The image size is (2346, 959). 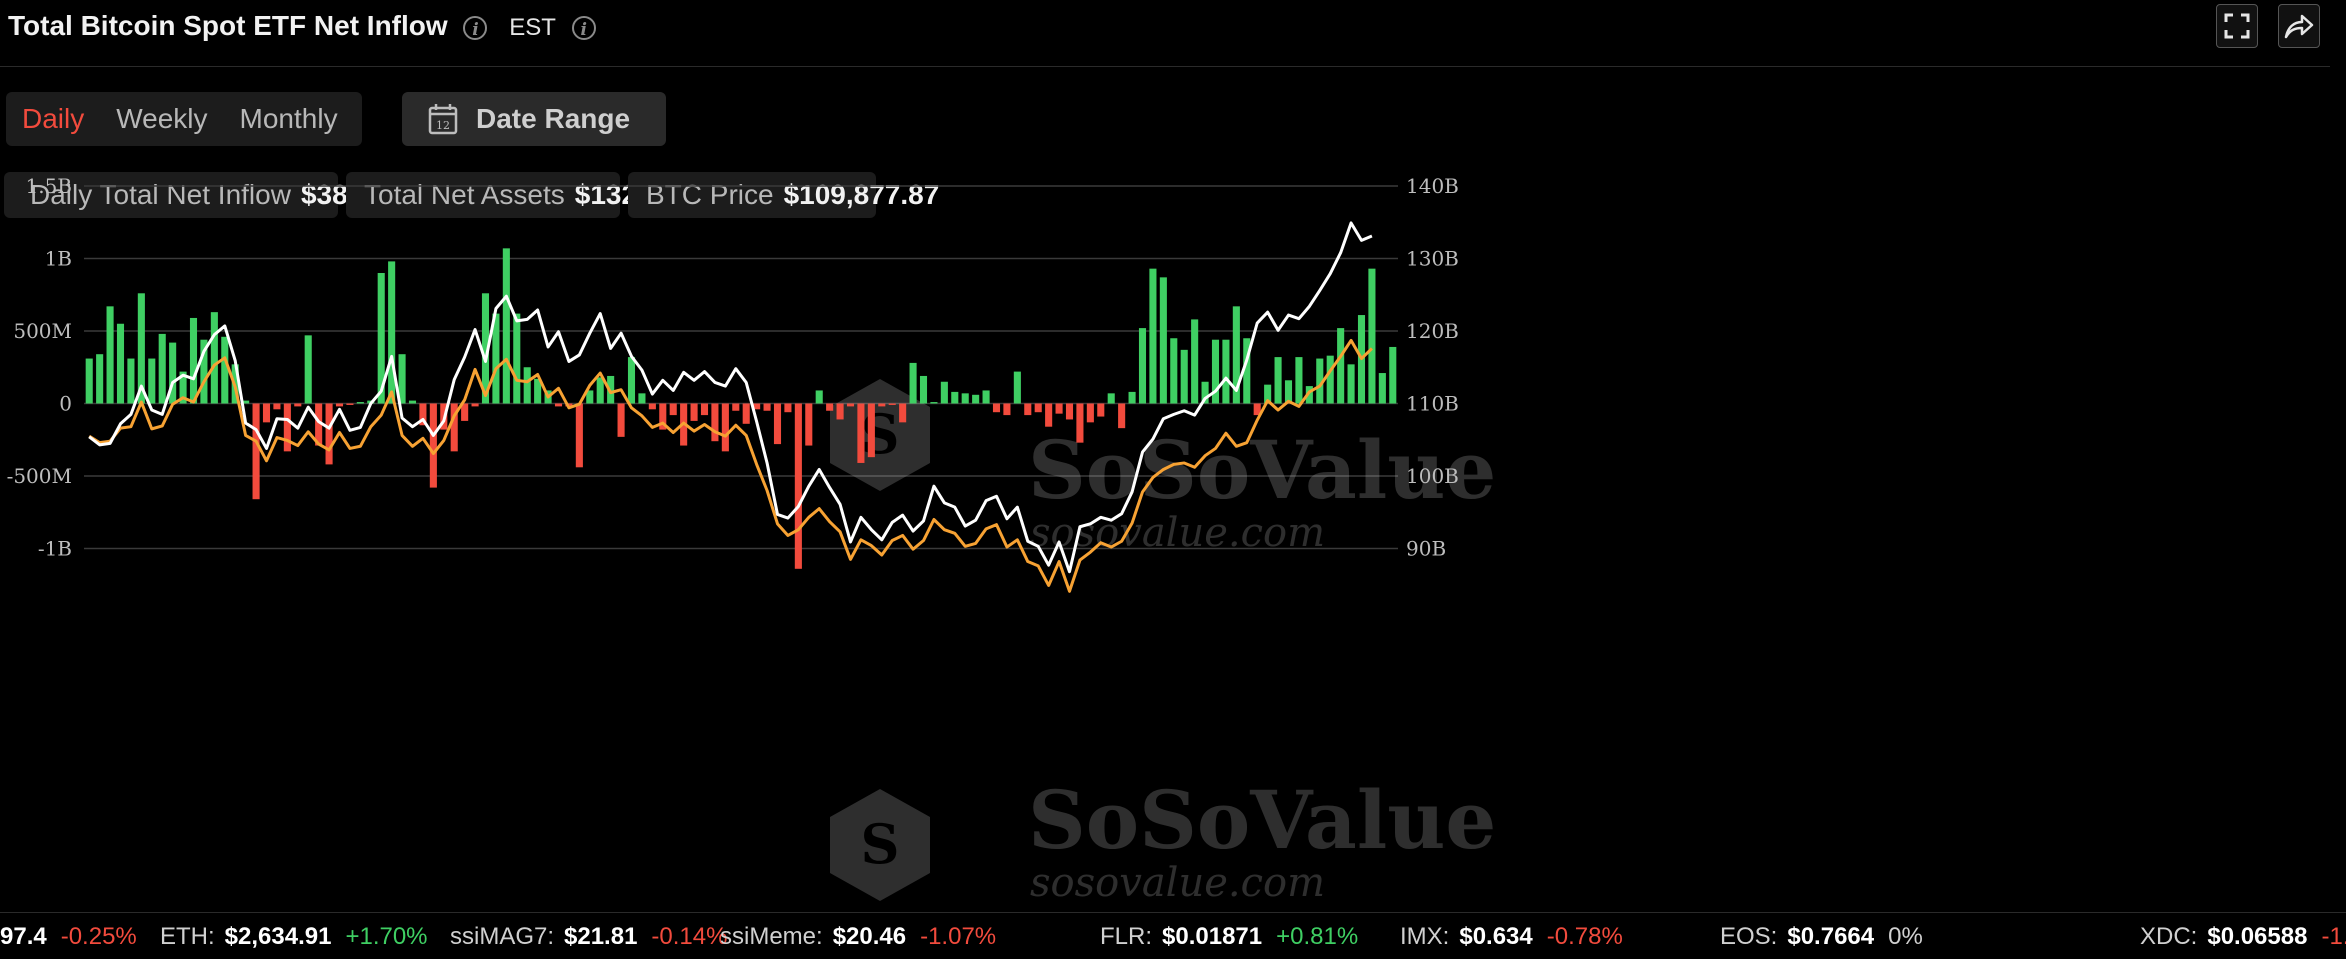 I want to click on tab-daily: Daily, so click(x=53, y=118).